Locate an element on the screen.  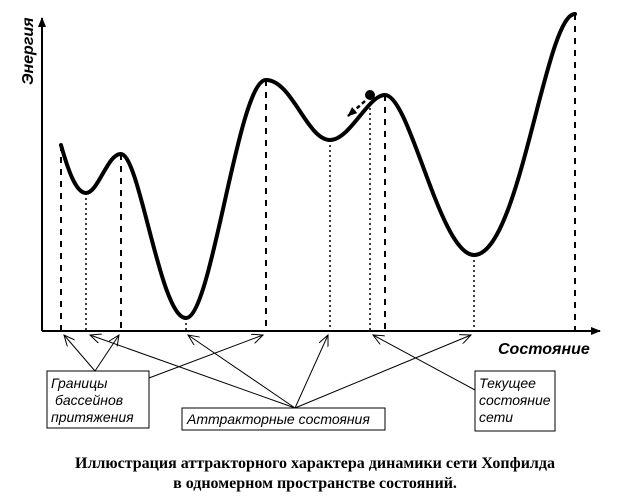
current-line-2: состояние is located at coordinates (515, 400).